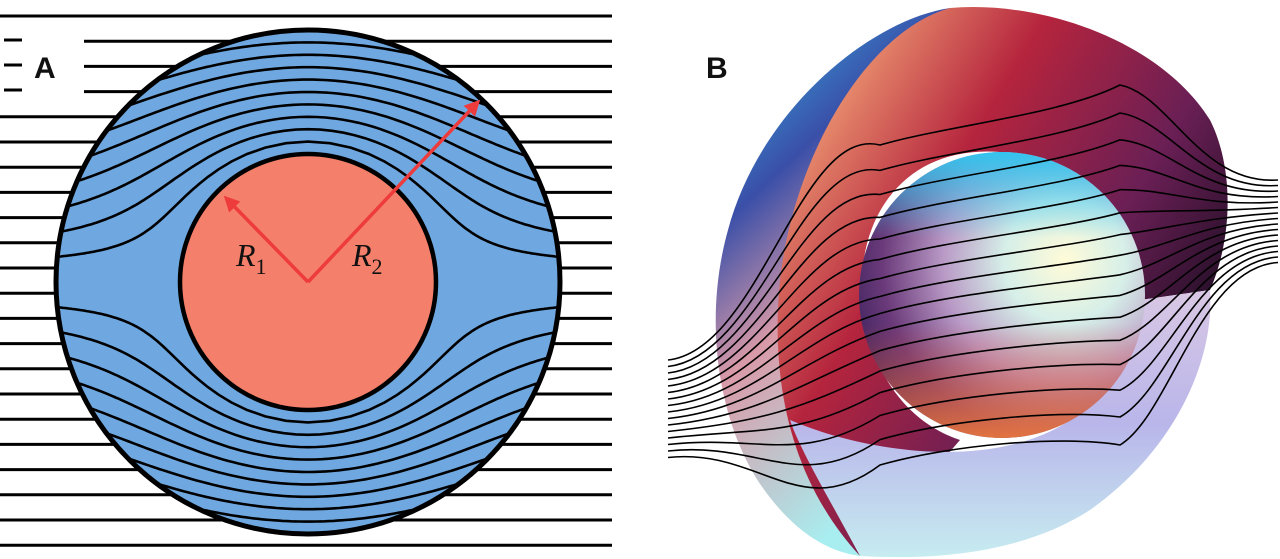  What do you see at coordinates (13, 65) in the screenshot?
I see `panel-a-label-dashes` at bounding box center [13, 65].